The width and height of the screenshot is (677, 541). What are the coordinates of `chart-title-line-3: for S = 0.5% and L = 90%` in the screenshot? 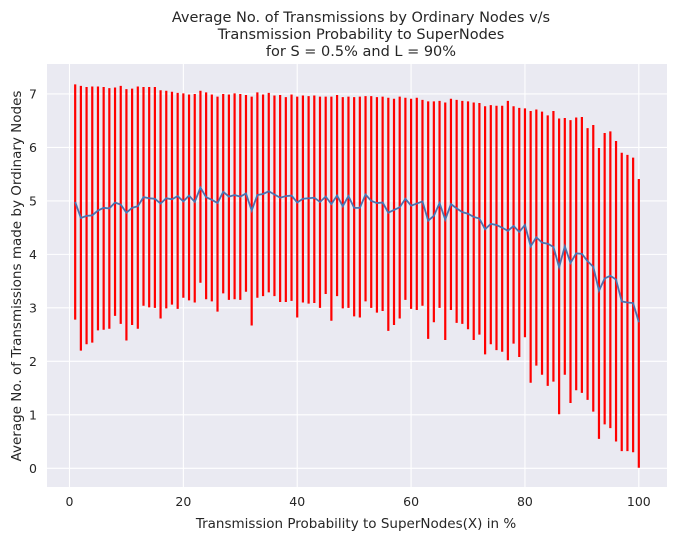 It's located at (361, 52).